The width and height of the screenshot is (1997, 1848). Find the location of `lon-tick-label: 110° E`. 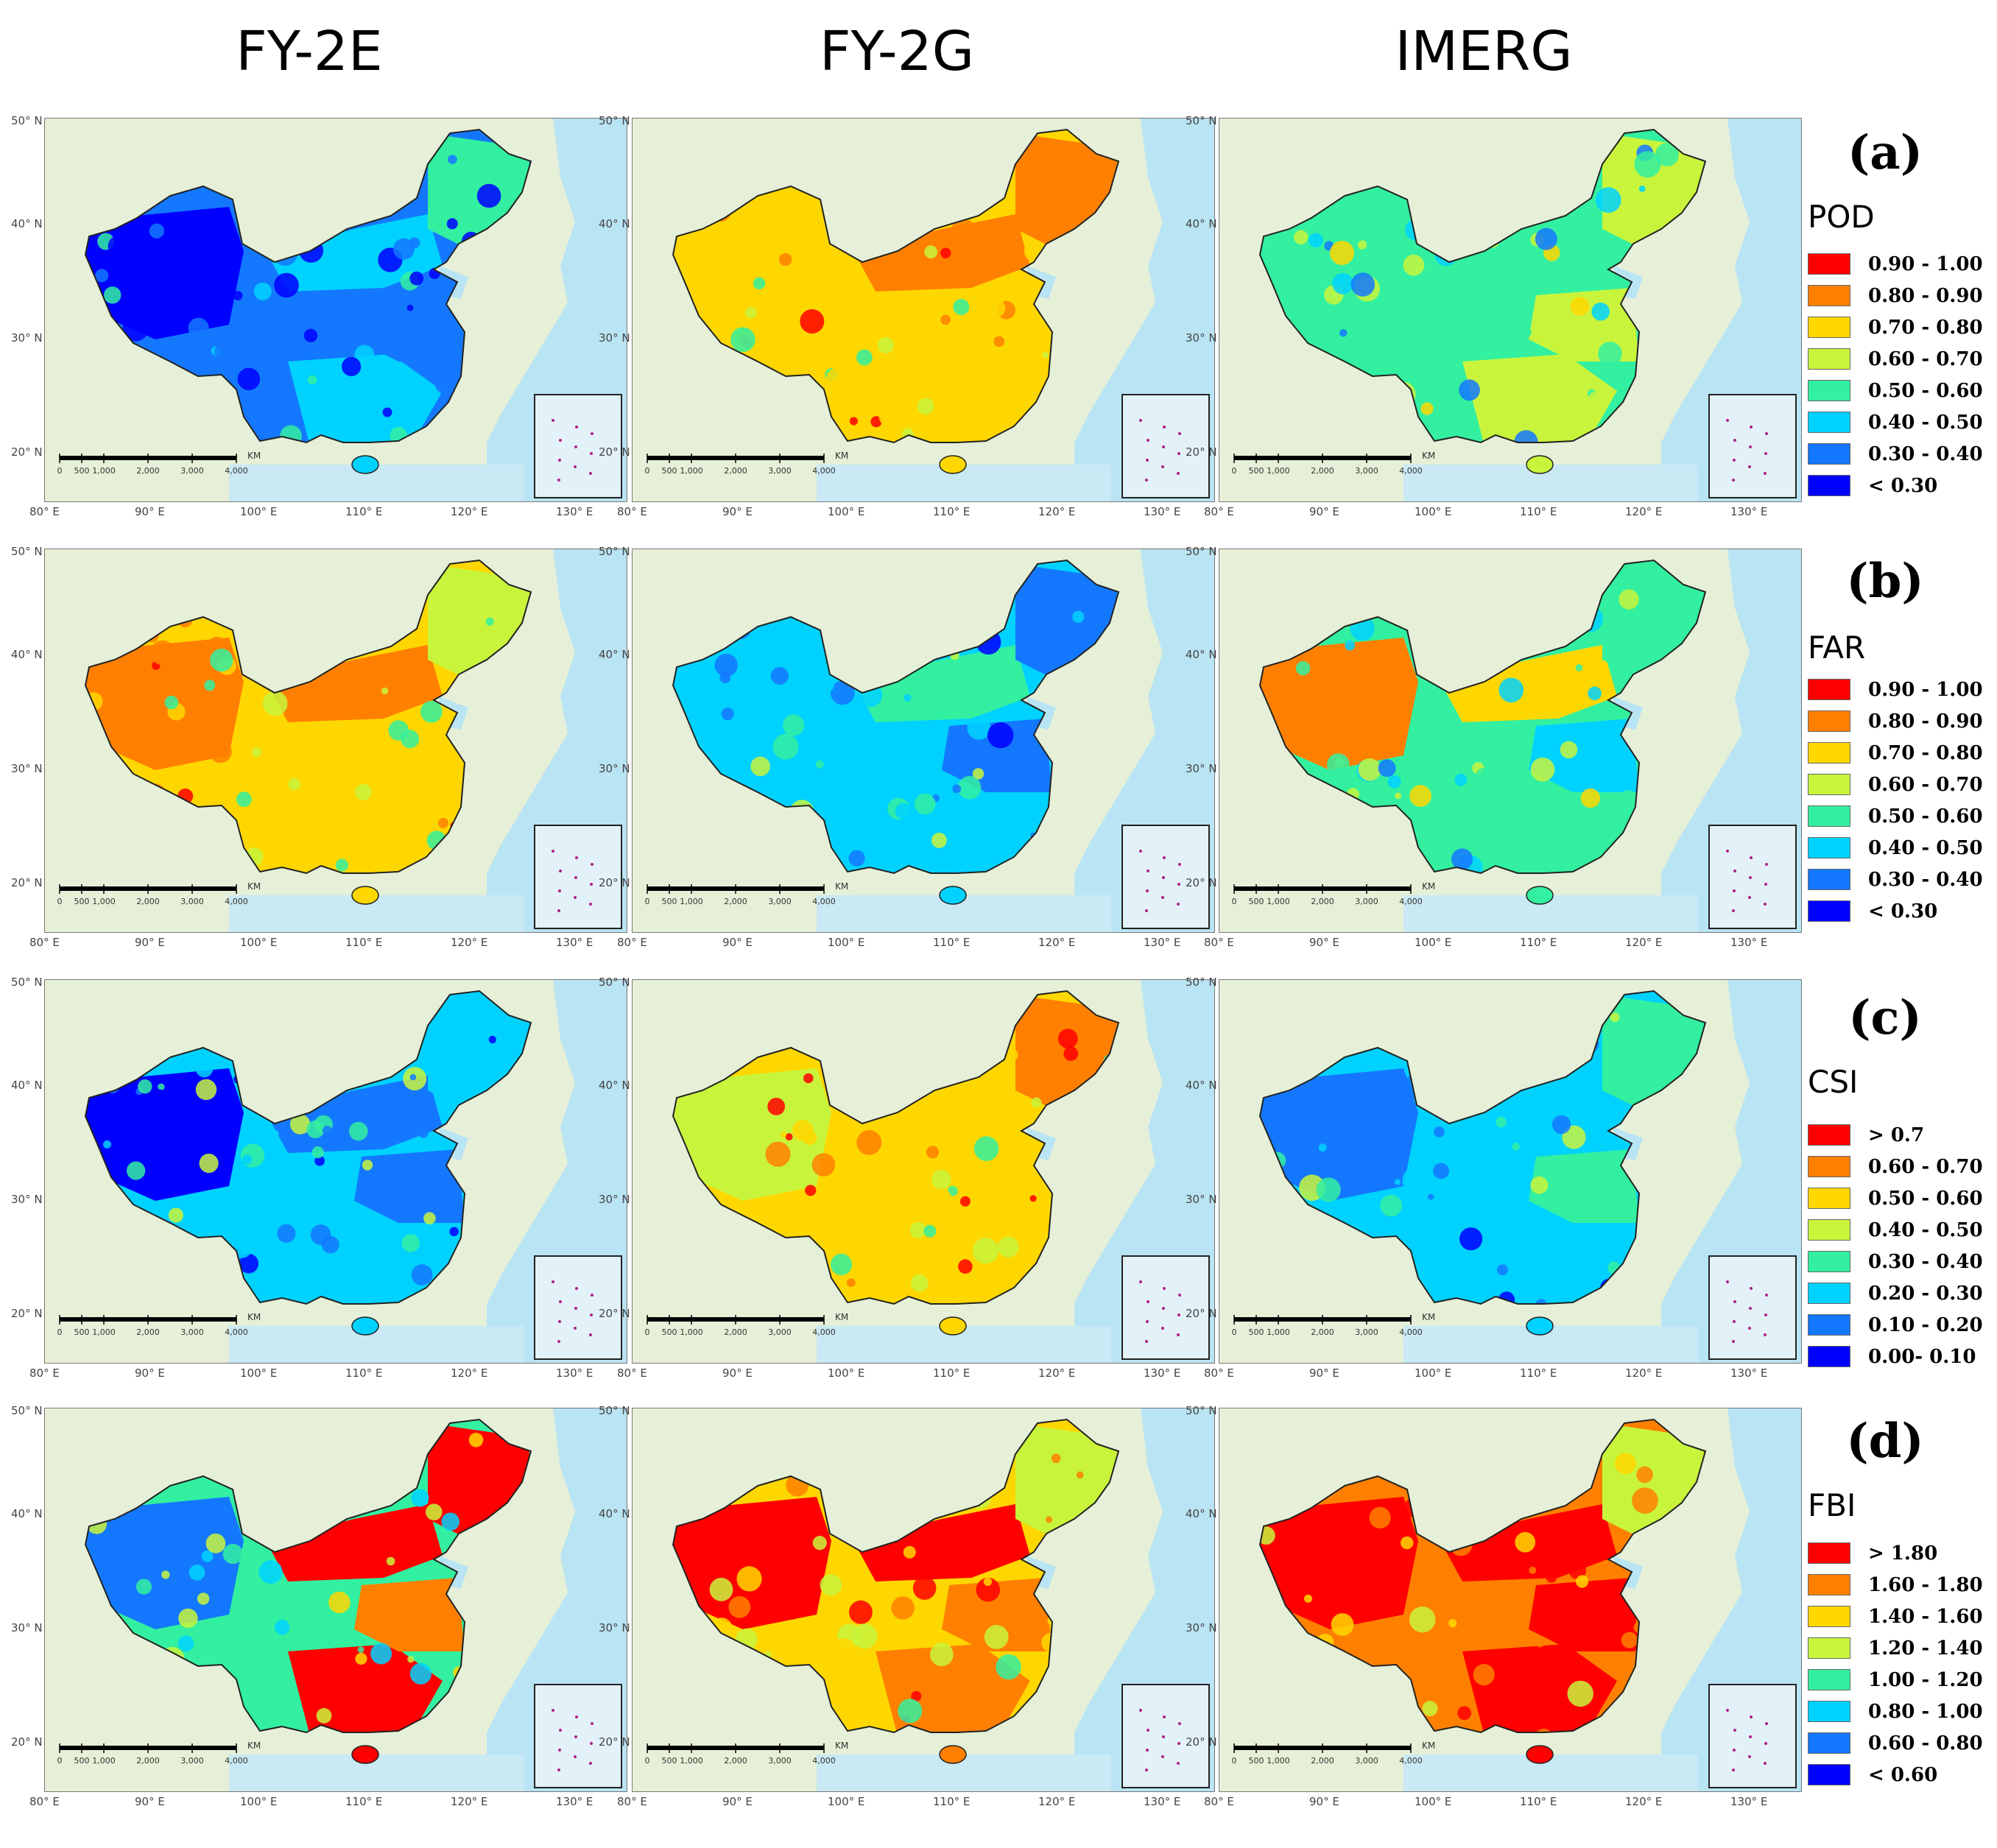

lon-tick-label: 110° E is located at coordinates (952, 511).